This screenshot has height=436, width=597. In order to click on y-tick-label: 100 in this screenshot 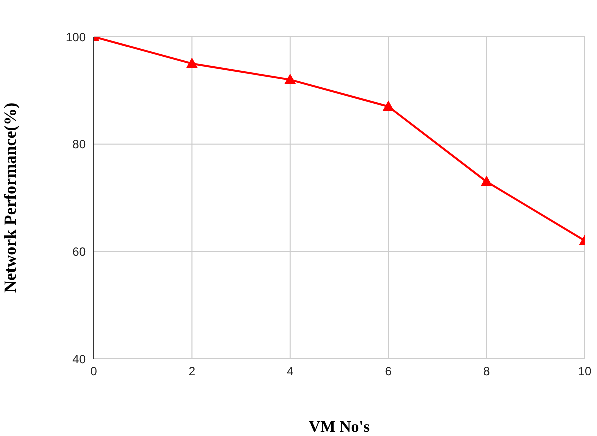, I will do `click(76, 37)`.